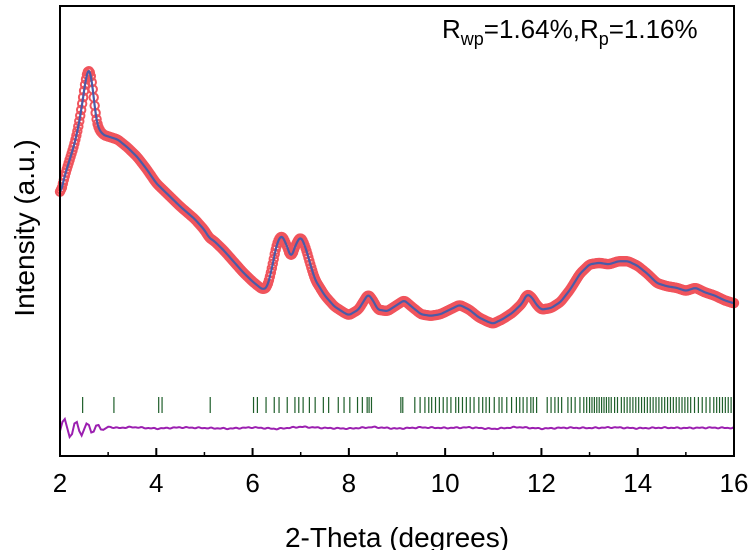  Describe the element at coordinates (451, 29) in the screenshot. I see `r-symbol-wp: R` at that location.